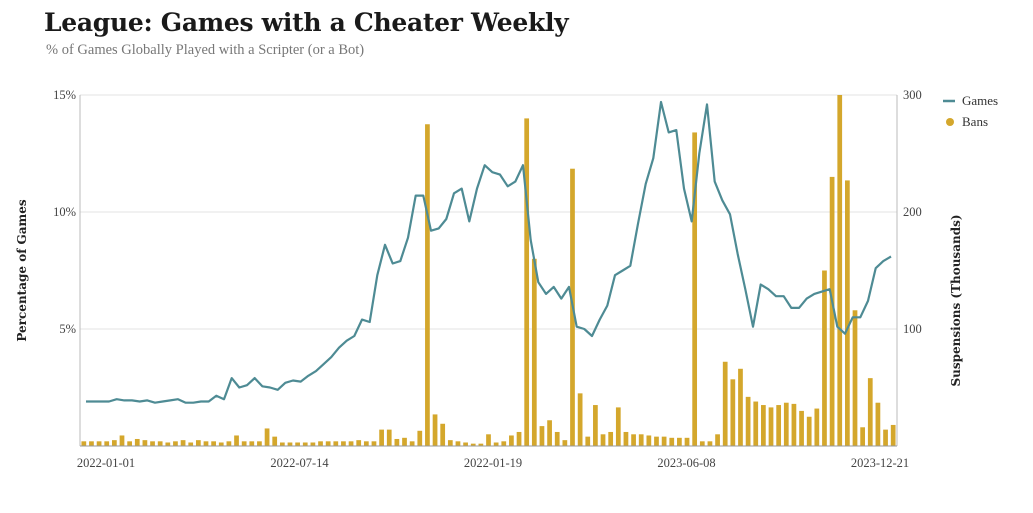  What do you see at coordinates (22, 270) in the screenshot?
I see `y-left-axis-title: Percentage of Games` at bounding box center [22, 270].